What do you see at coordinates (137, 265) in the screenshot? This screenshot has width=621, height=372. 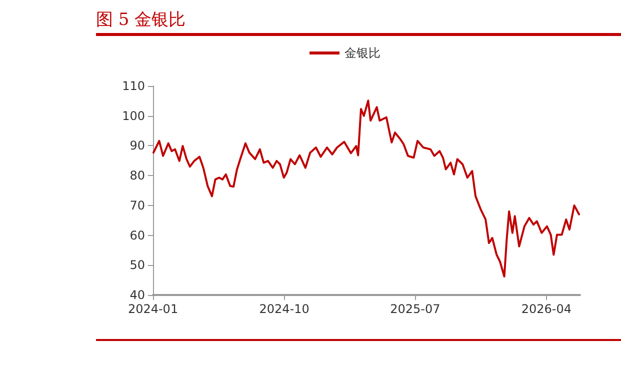 I see `y-tick-label: 50` at bounding box center [137, 265].